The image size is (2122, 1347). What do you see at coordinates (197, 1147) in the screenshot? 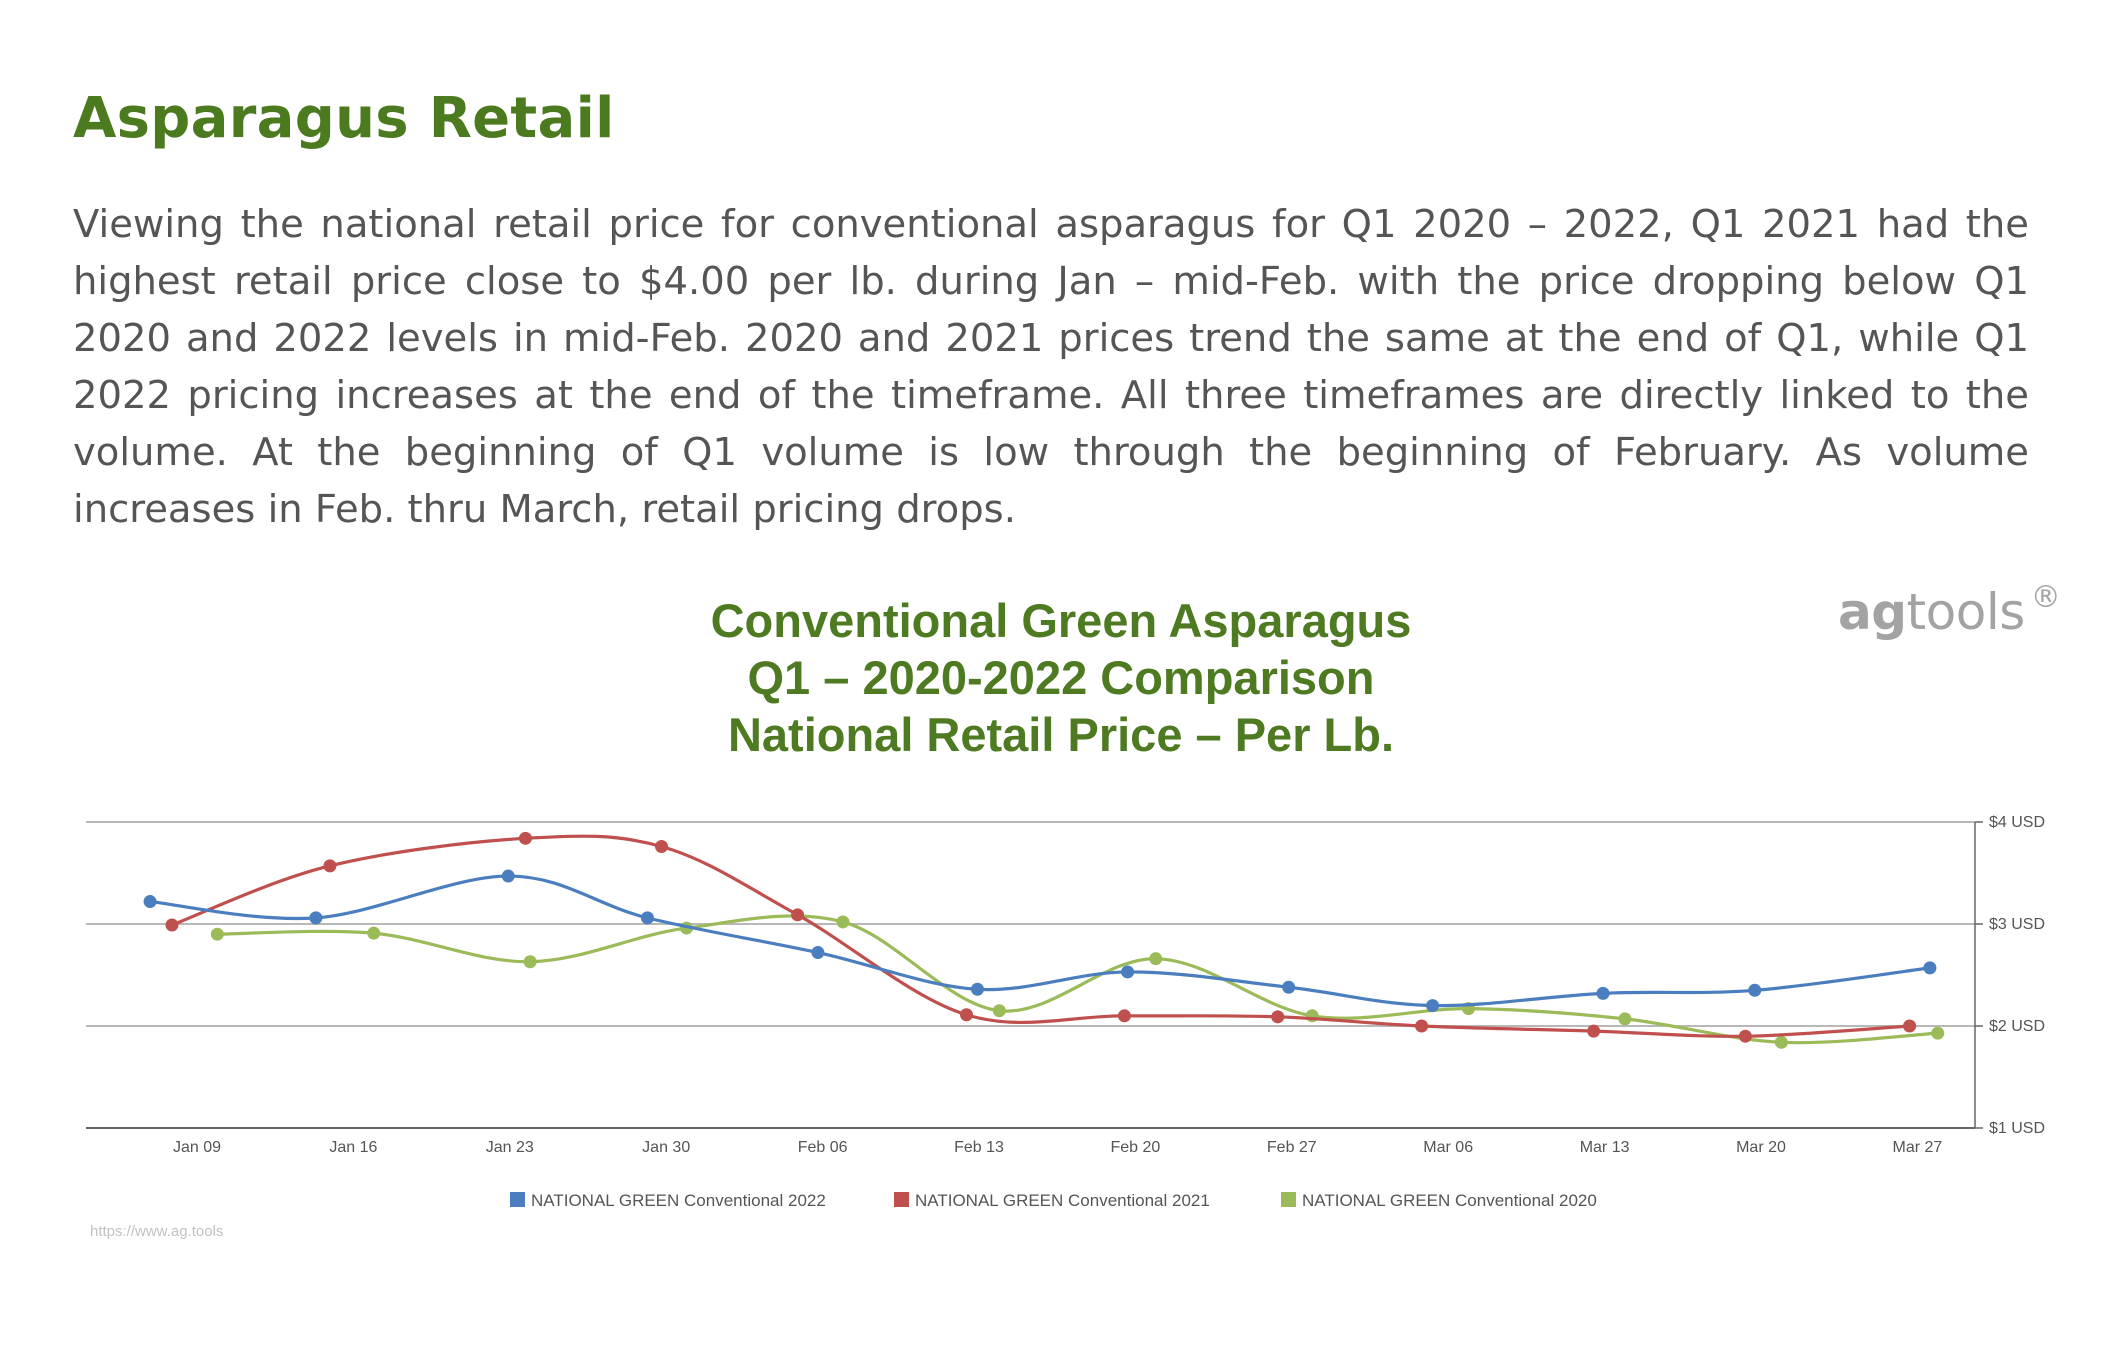
I see `x-tick-label-1: Jan 09` at bounding box center [197, 1147].